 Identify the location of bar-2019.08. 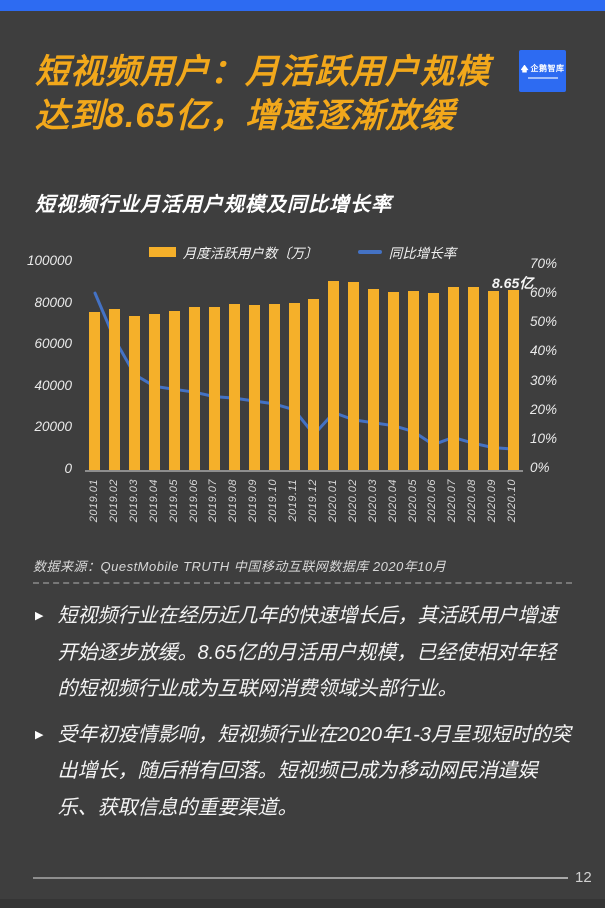
(234, 386).